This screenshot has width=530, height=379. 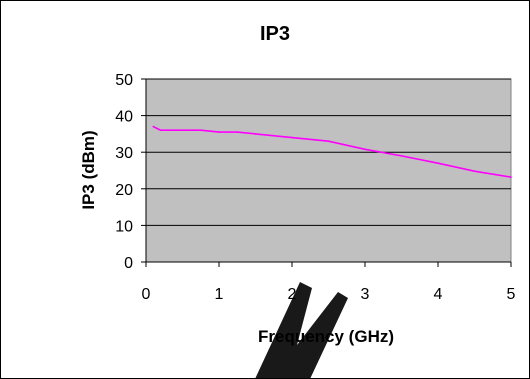 I want to click on y-tick-label: 10, so click(x=124, y=226).